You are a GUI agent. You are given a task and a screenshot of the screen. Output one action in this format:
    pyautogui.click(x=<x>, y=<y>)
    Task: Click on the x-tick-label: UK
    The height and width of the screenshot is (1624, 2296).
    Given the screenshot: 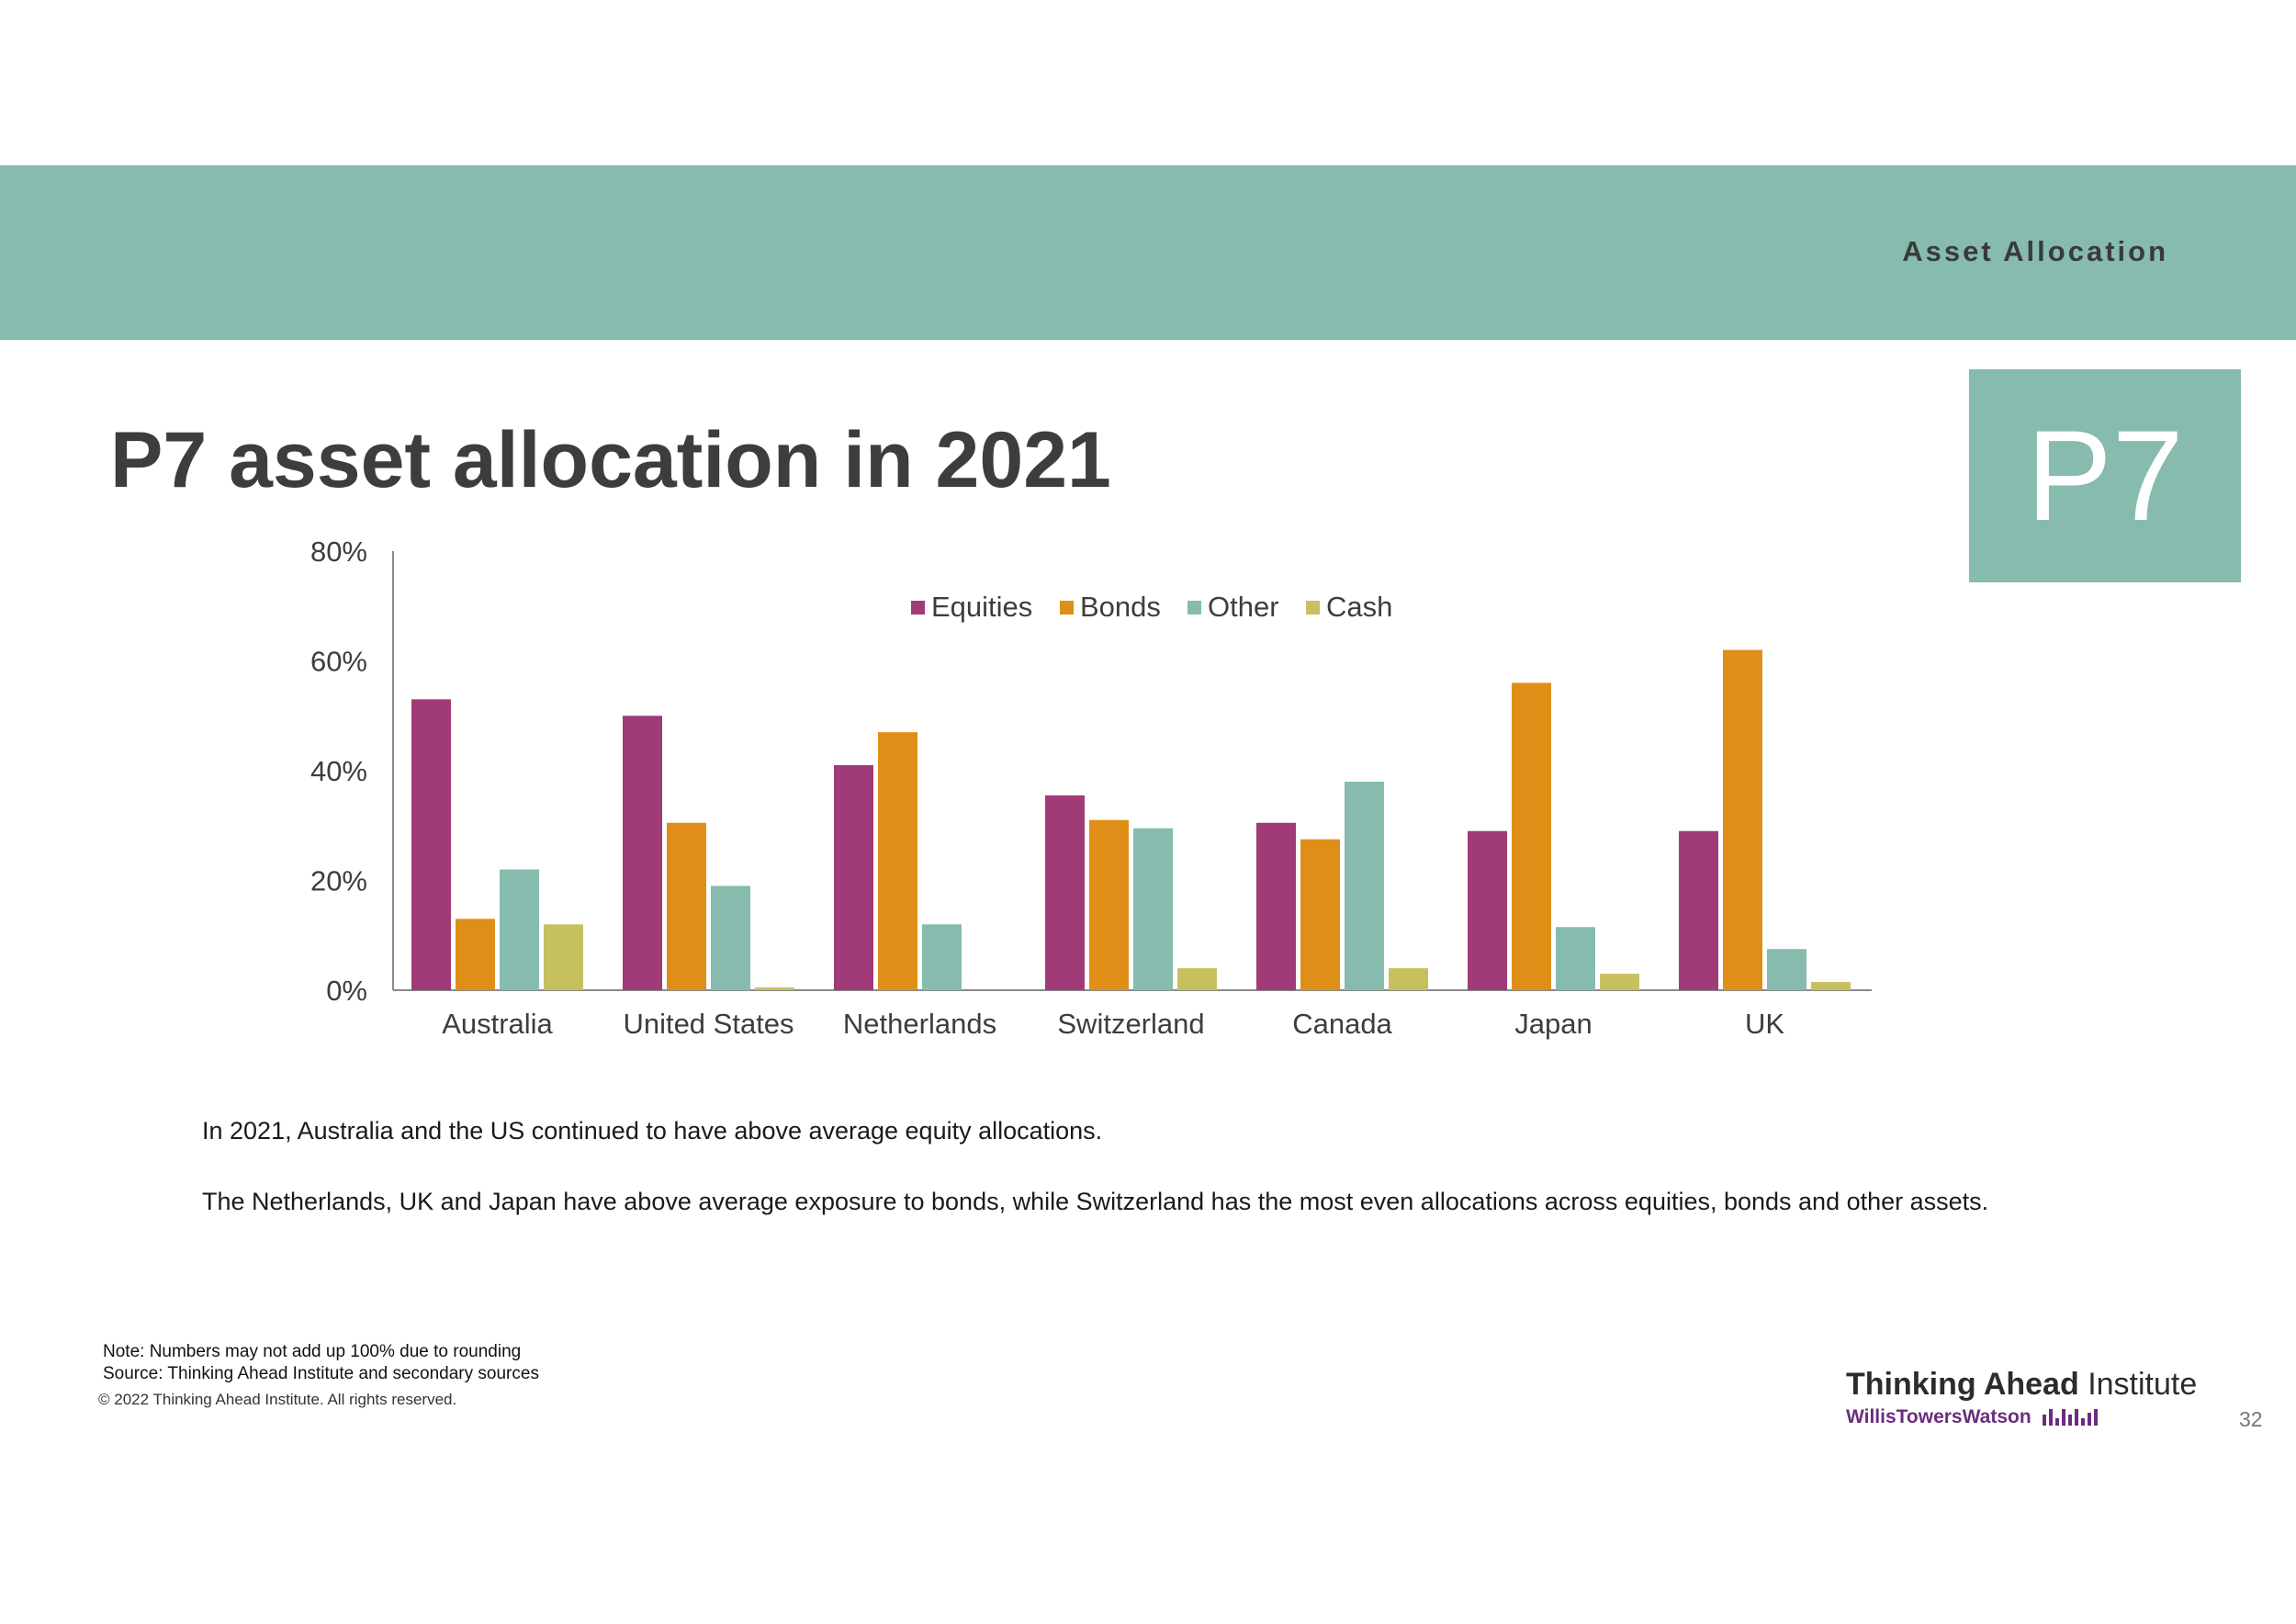 What is the action you would take?
    pyautogui.click(x=1764, y=1024)
    